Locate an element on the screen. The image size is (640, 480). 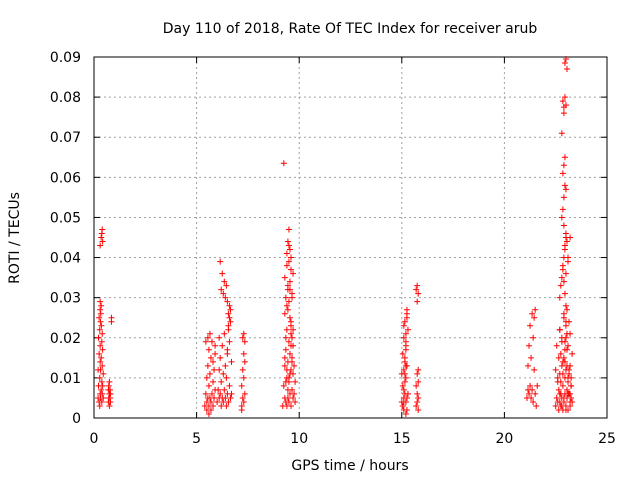
y-tick-label: 0.06 is located at coordinates (65, 178).